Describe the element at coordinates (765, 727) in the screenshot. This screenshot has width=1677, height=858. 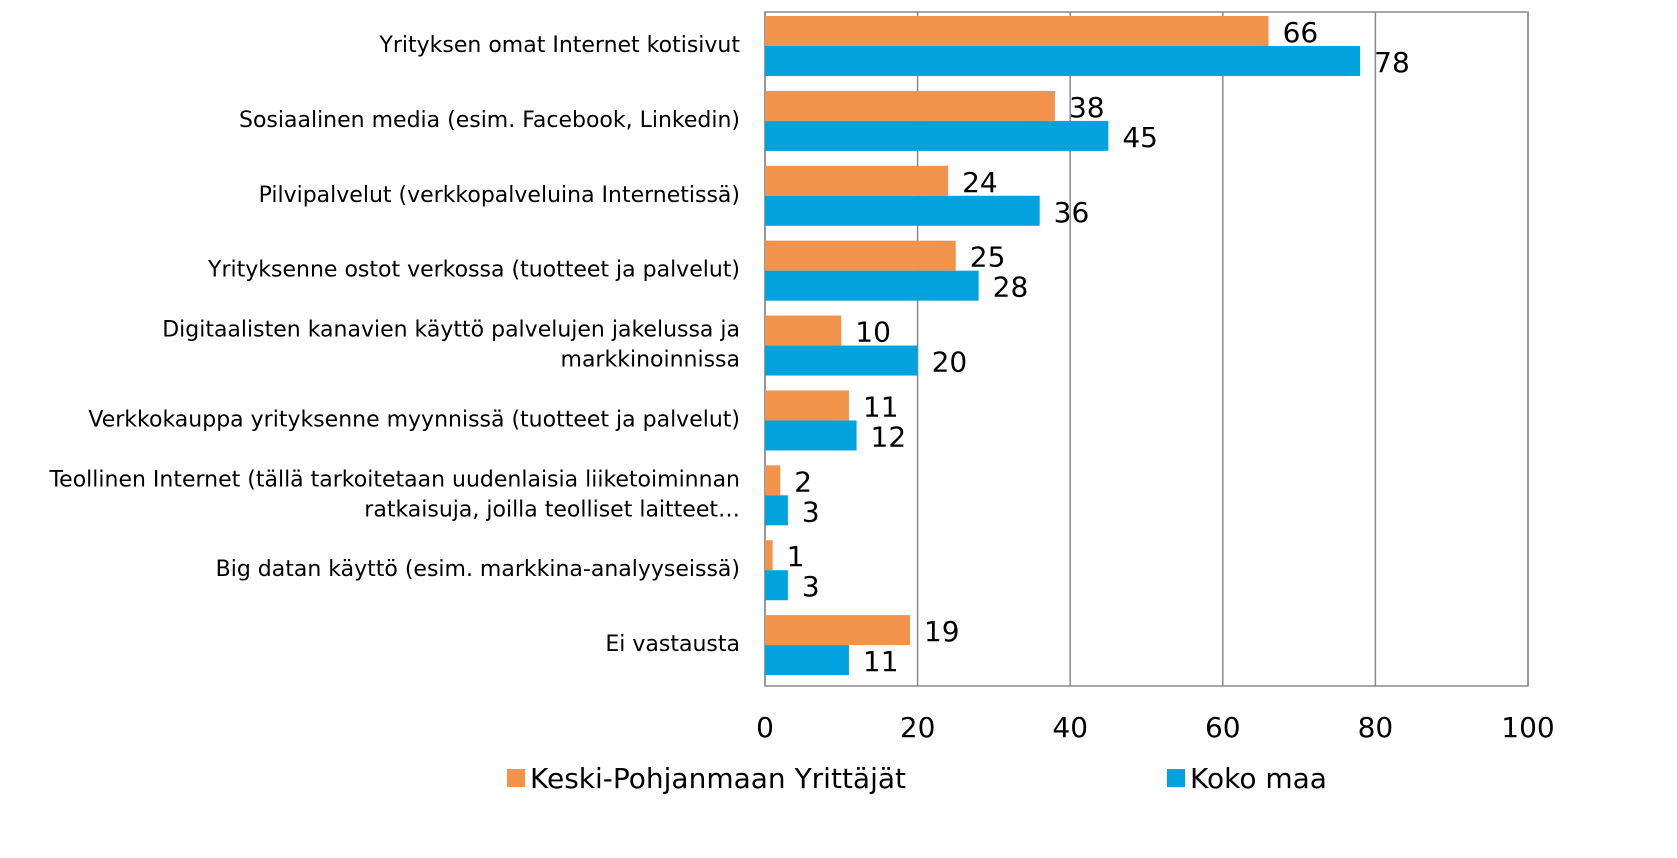
I see `x-tick-label: 0` at that location.